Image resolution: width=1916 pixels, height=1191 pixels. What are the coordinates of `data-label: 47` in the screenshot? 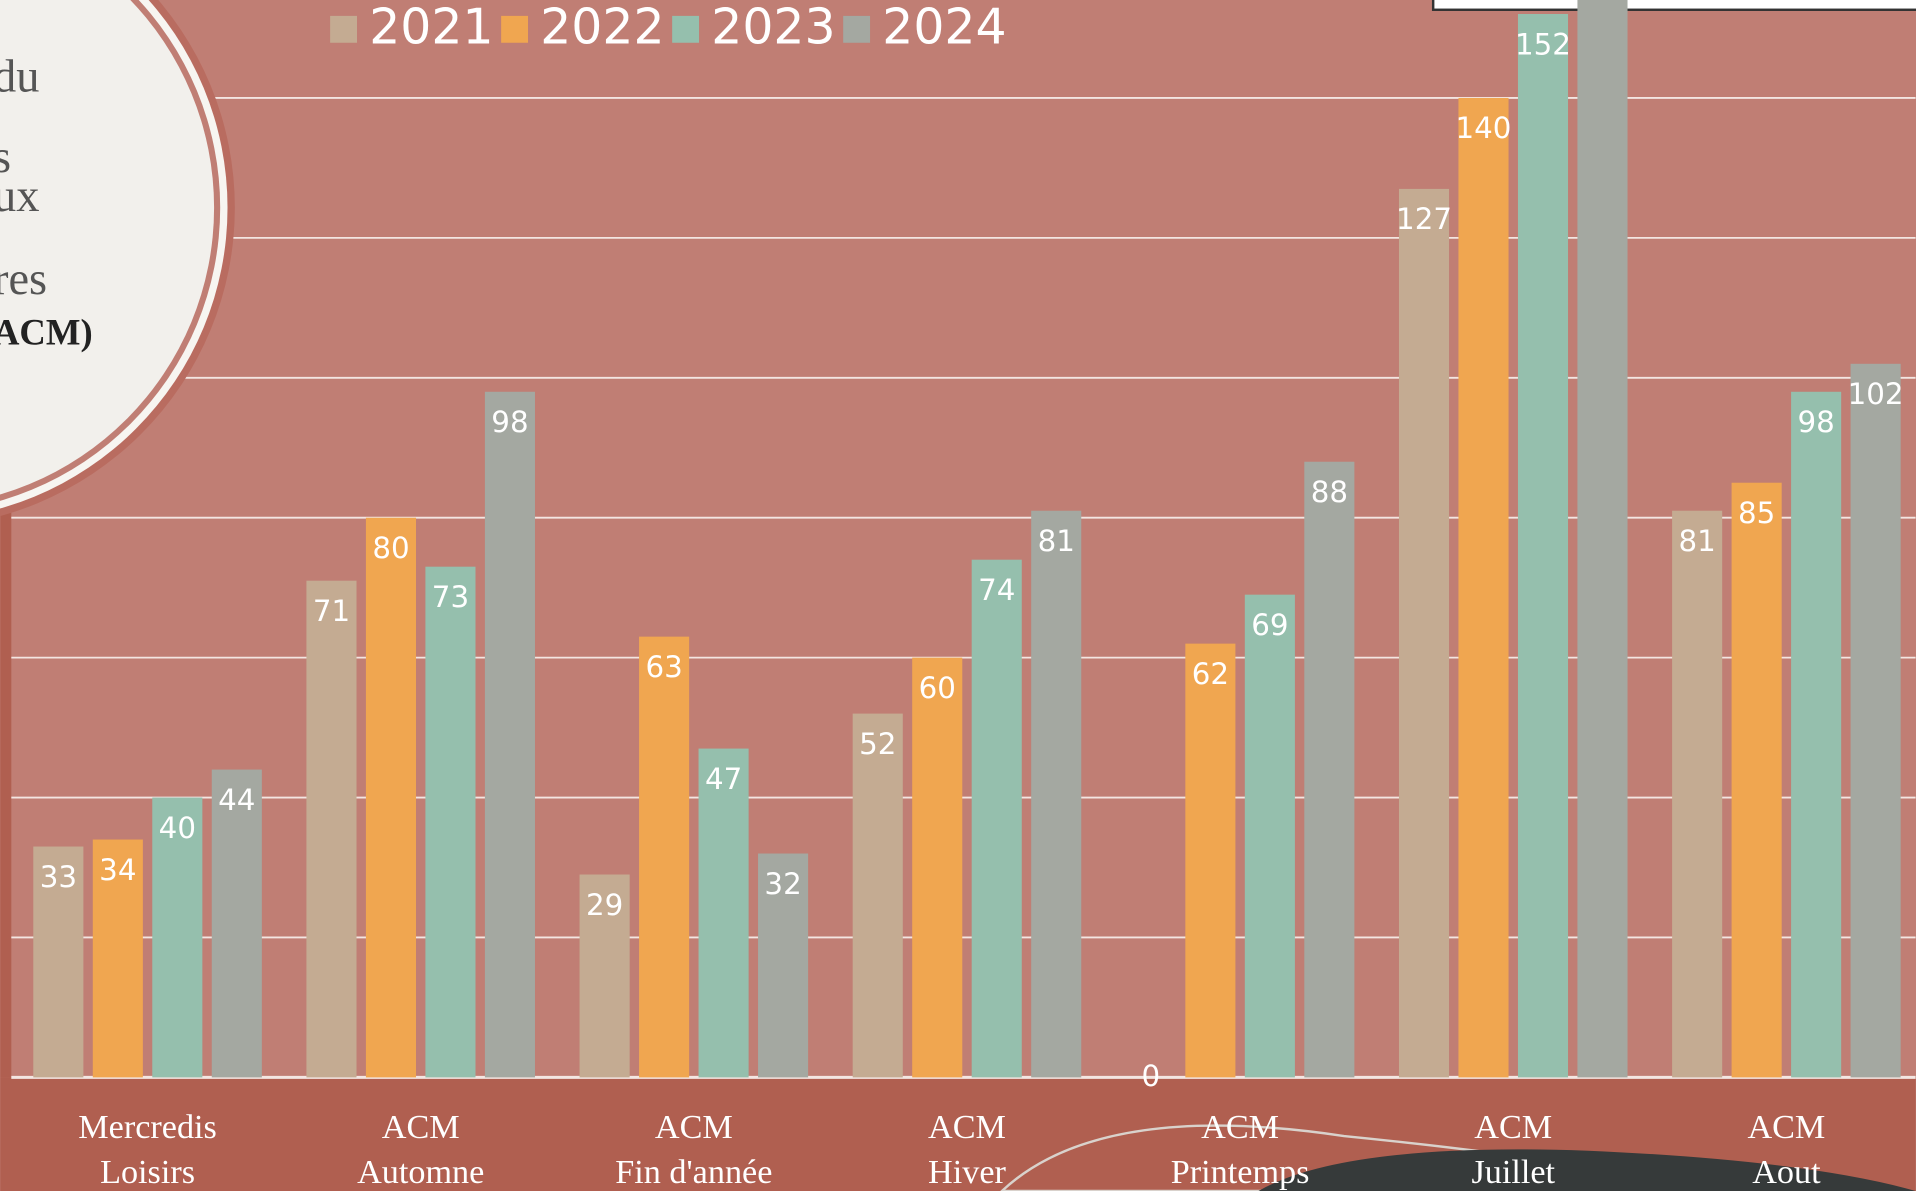 It's located at (723, 779).